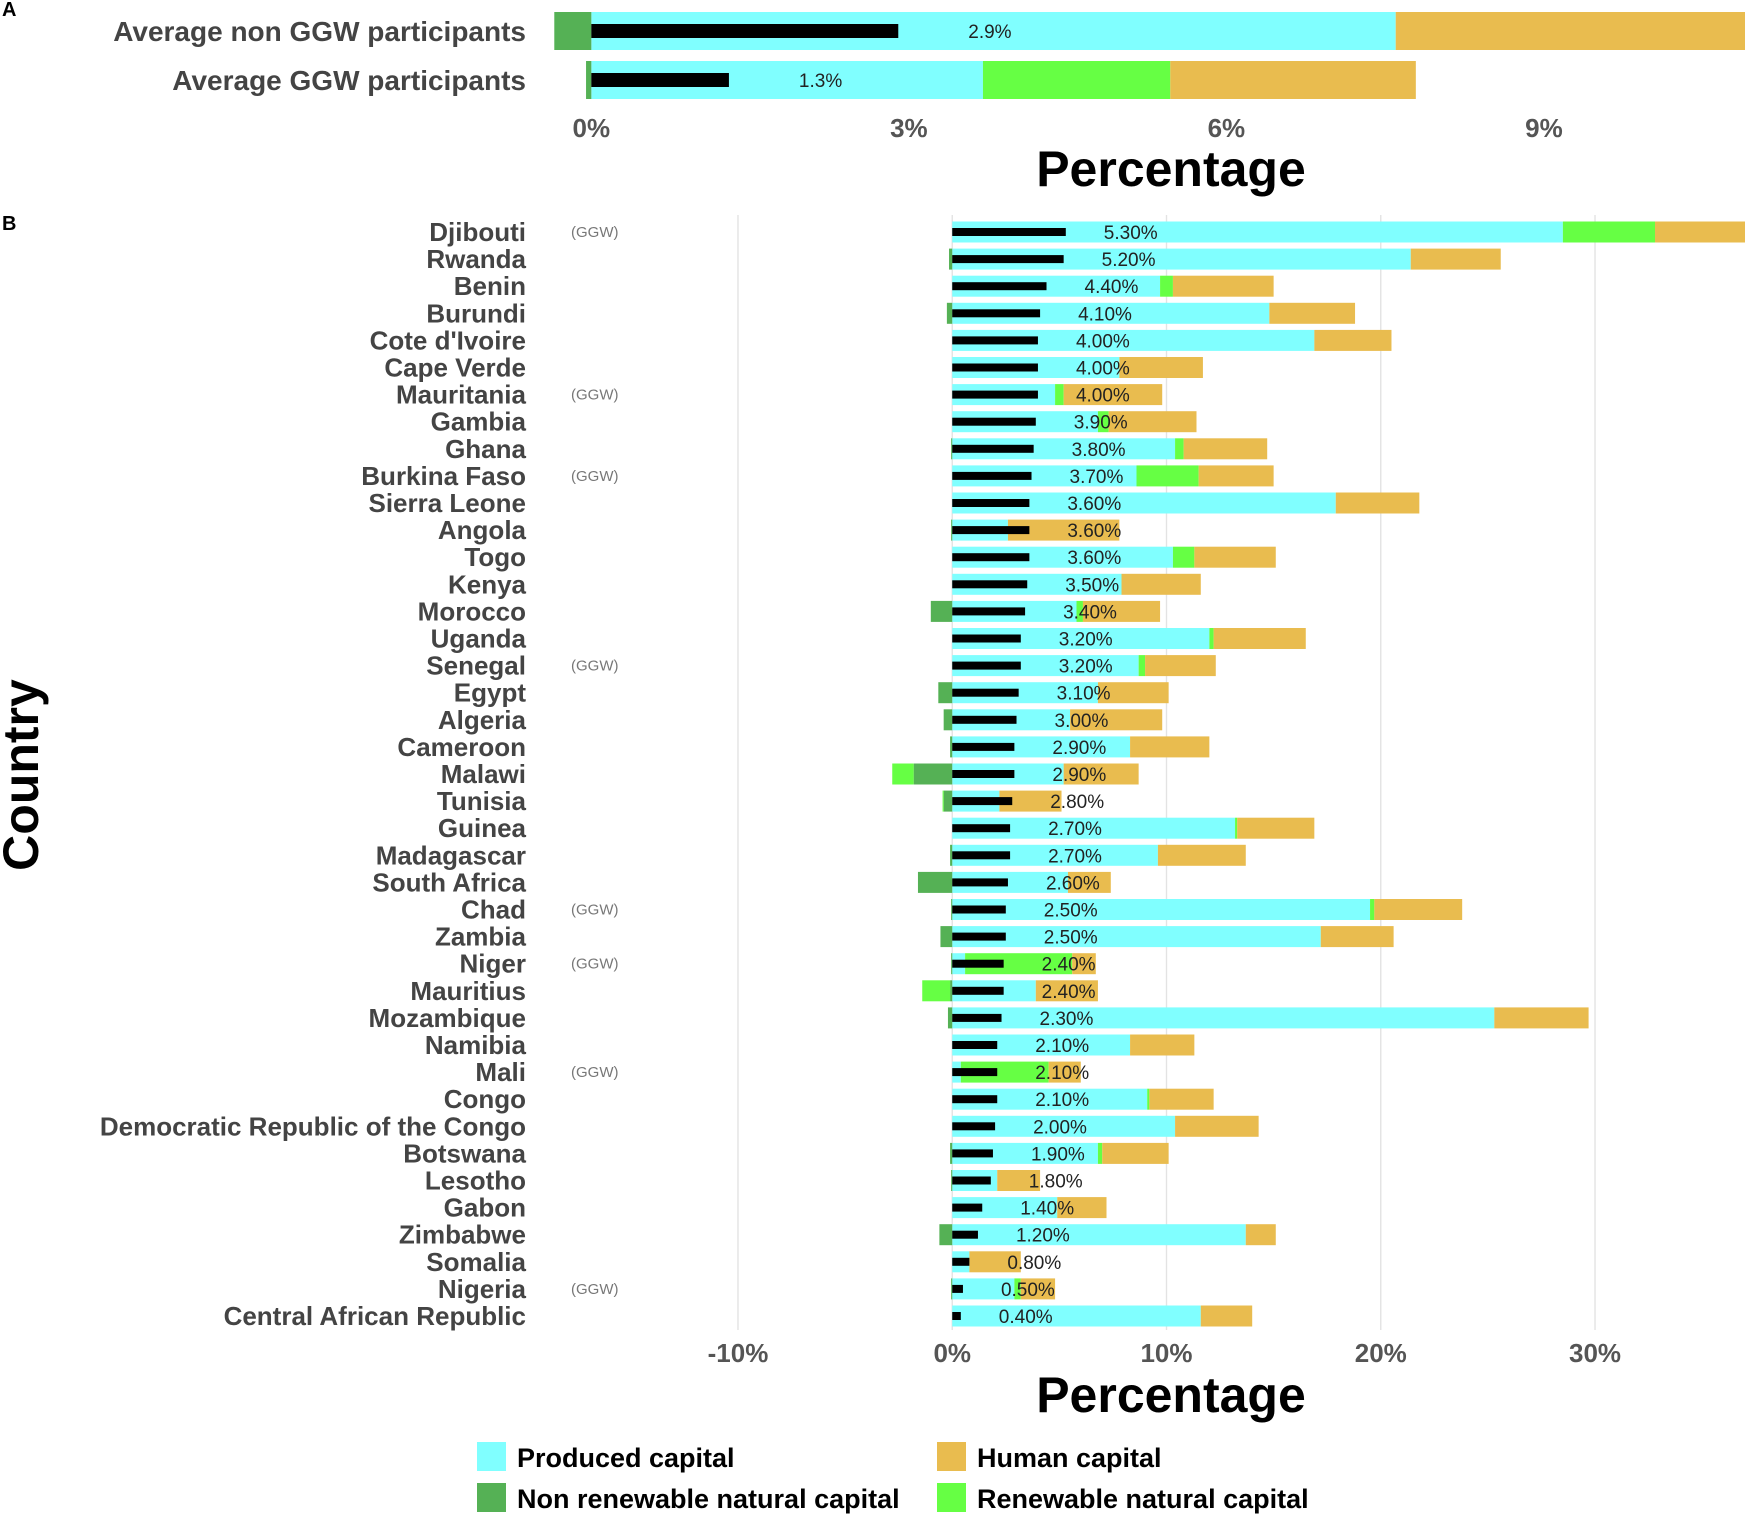  I want to click on data-label-kenya: 3.50%, so click(1092, 585).